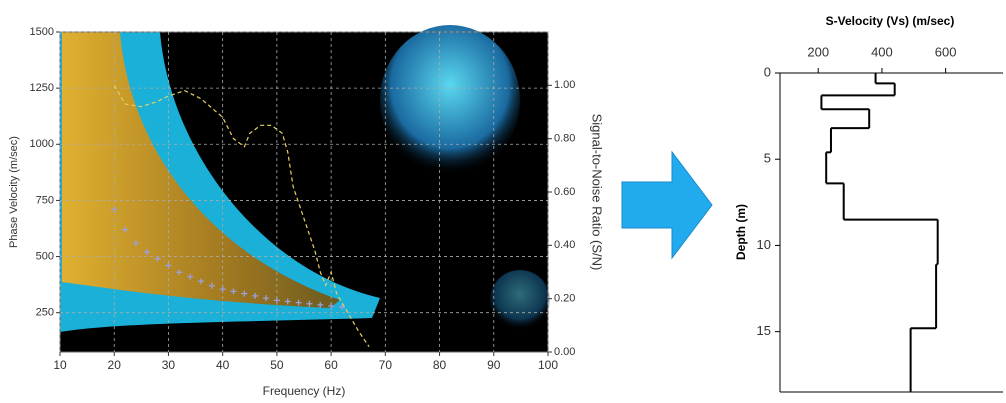  Describe the element at coordinates (764, 330) in the screenshot. I see `y-tick-label: 15` at that location.